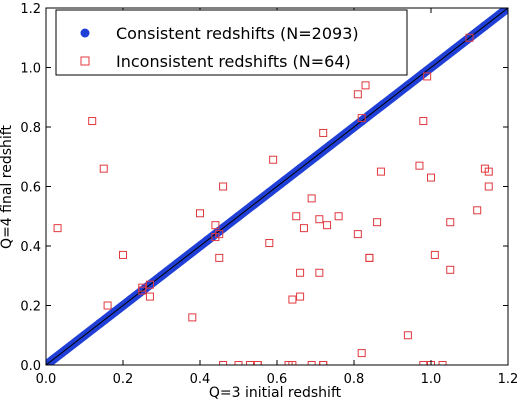  I want to click on x-axis-label: Q=3 initial redshift, so click(275, 393).